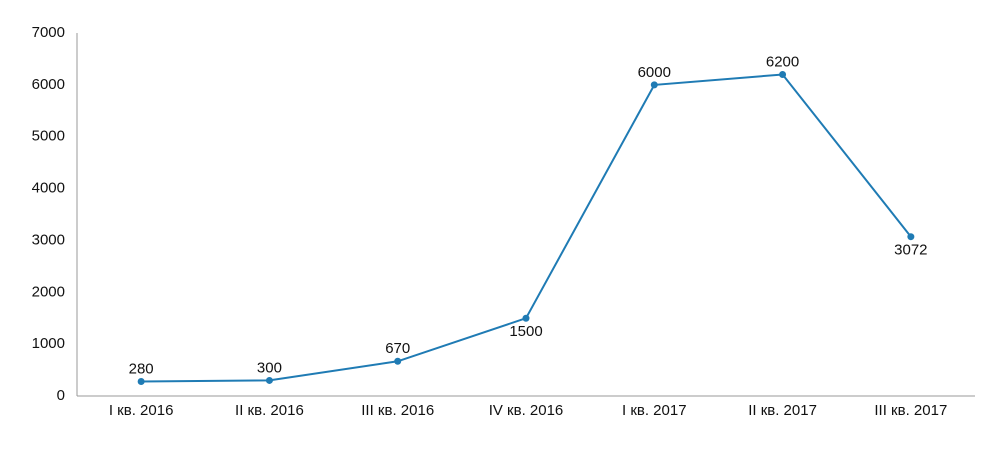 The width and height of the screenshot is (1000, 453). Describe the element at coordinates (782, 61) in the screenshot. I see `value-label: 6200` at that location.